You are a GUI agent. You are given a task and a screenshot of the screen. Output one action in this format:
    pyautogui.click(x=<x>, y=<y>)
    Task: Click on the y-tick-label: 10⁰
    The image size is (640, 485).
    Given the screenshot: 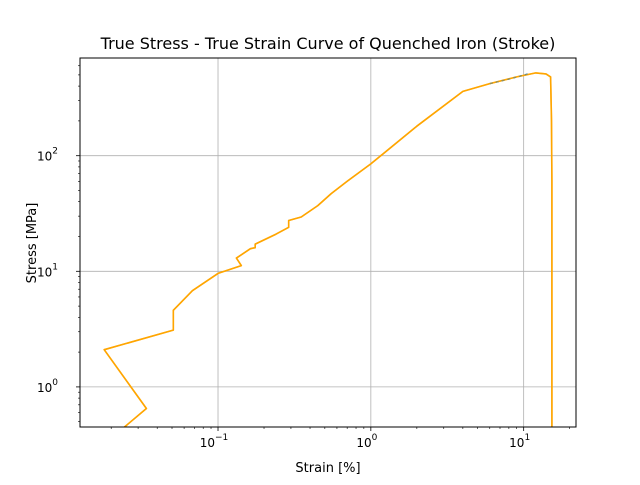 What is the action you would take?
    pyautogui.click(x=47, y=386)
    